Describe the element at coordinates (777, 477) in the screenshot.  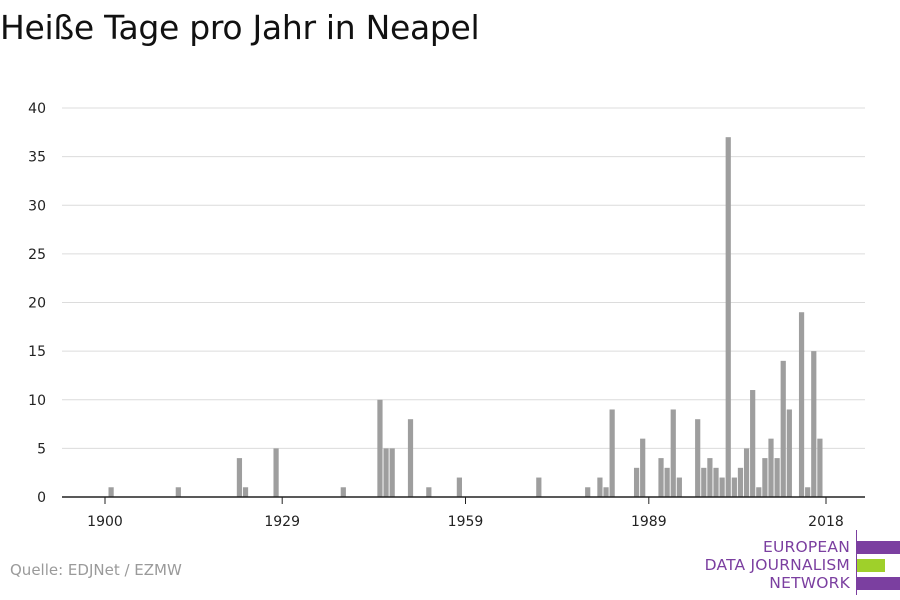
I see `bar-2010` at that location.